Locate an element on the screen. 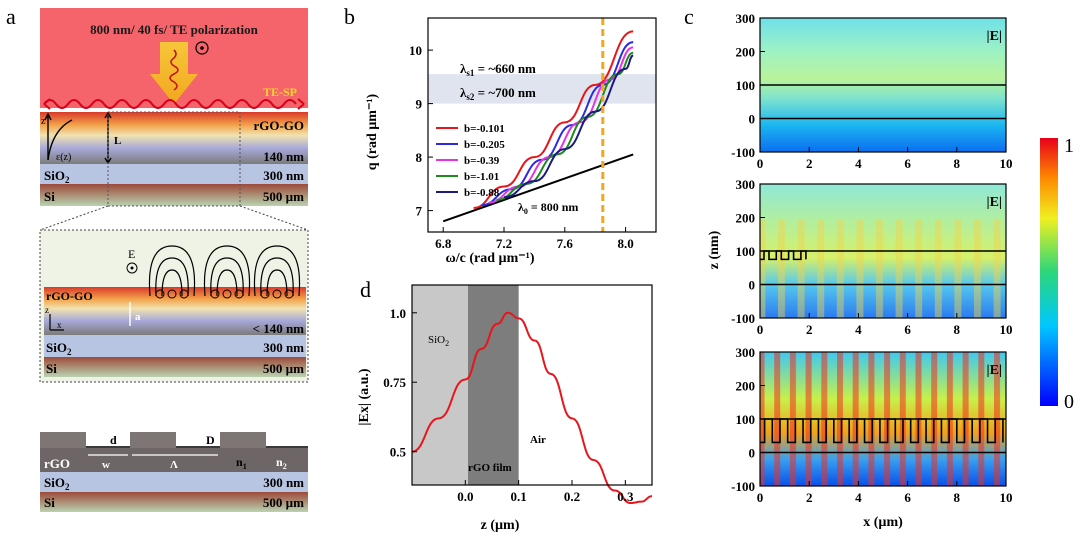 This screenshot has height=542, width=1080. incident-arrow-icon is located at coordinates (174, 73).